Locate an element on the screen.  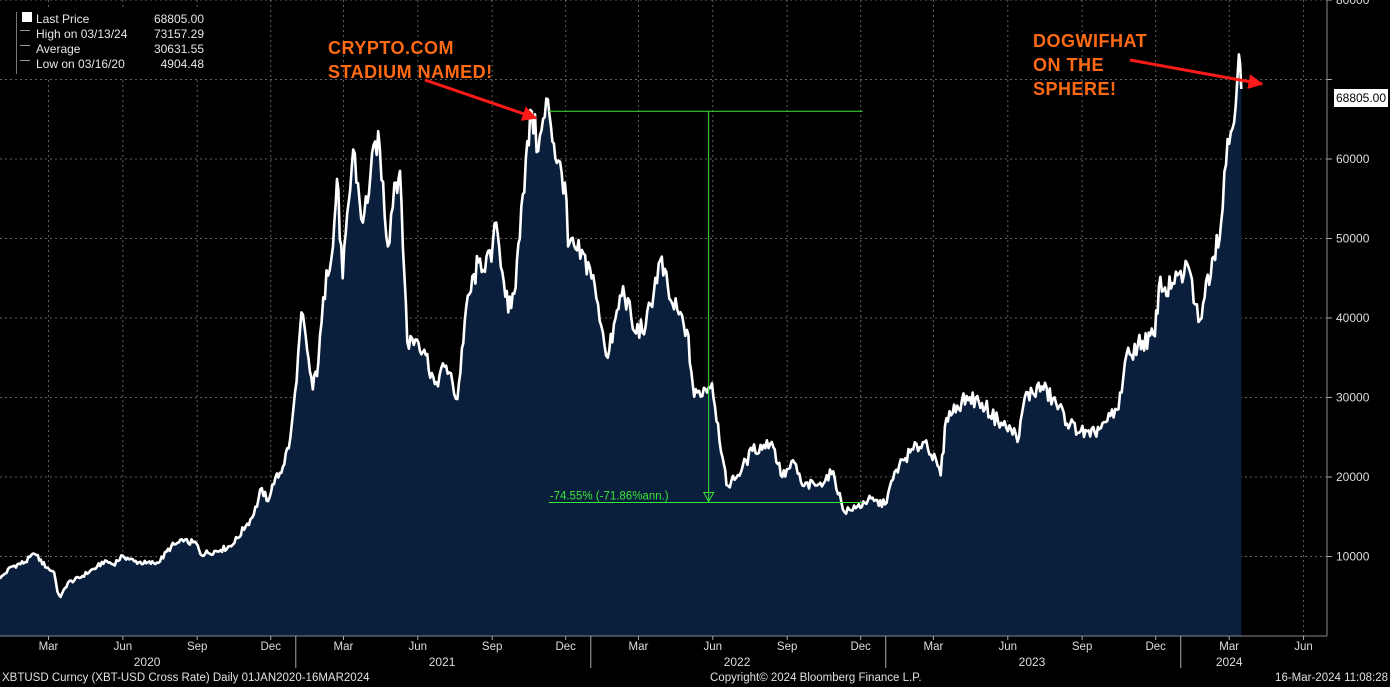
year-label: 2024 is located at coordinates (1229, 662).